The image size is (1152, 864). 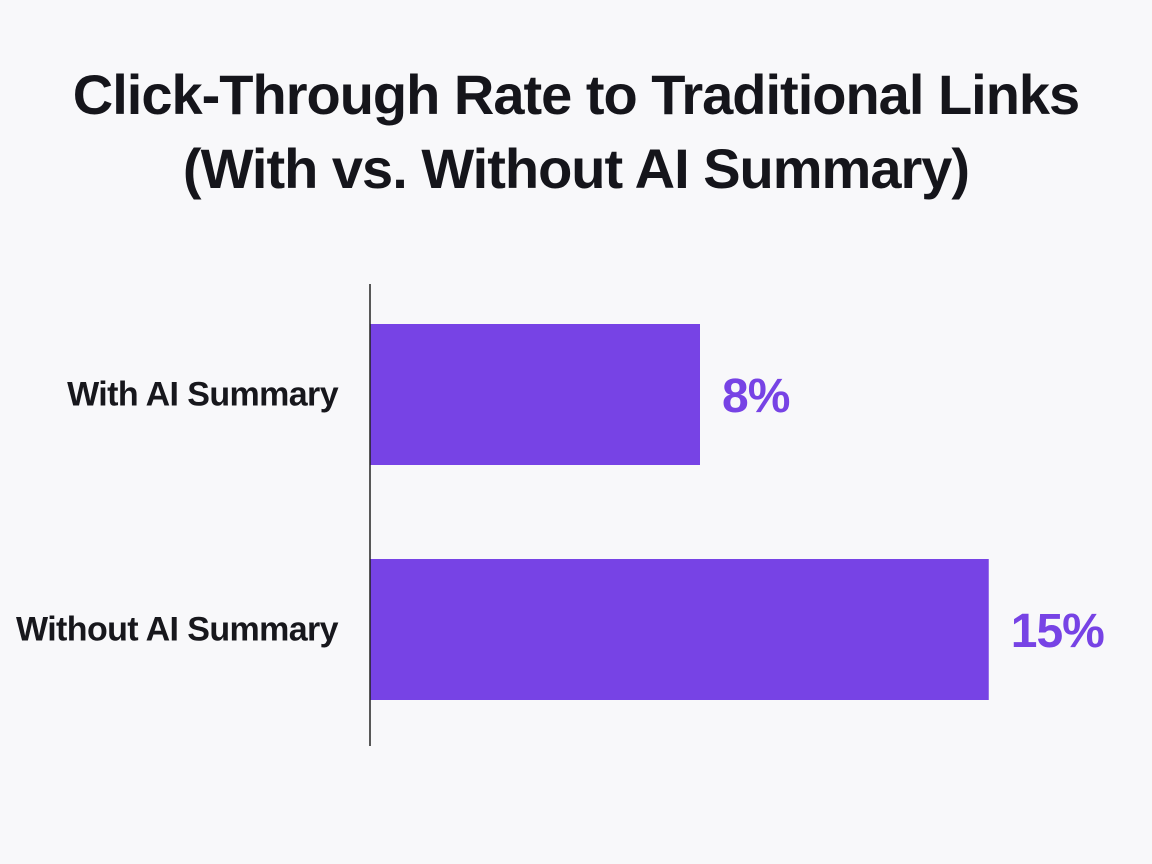 I want to click on bar-with-ai-summary, so click(x=535, y=394).